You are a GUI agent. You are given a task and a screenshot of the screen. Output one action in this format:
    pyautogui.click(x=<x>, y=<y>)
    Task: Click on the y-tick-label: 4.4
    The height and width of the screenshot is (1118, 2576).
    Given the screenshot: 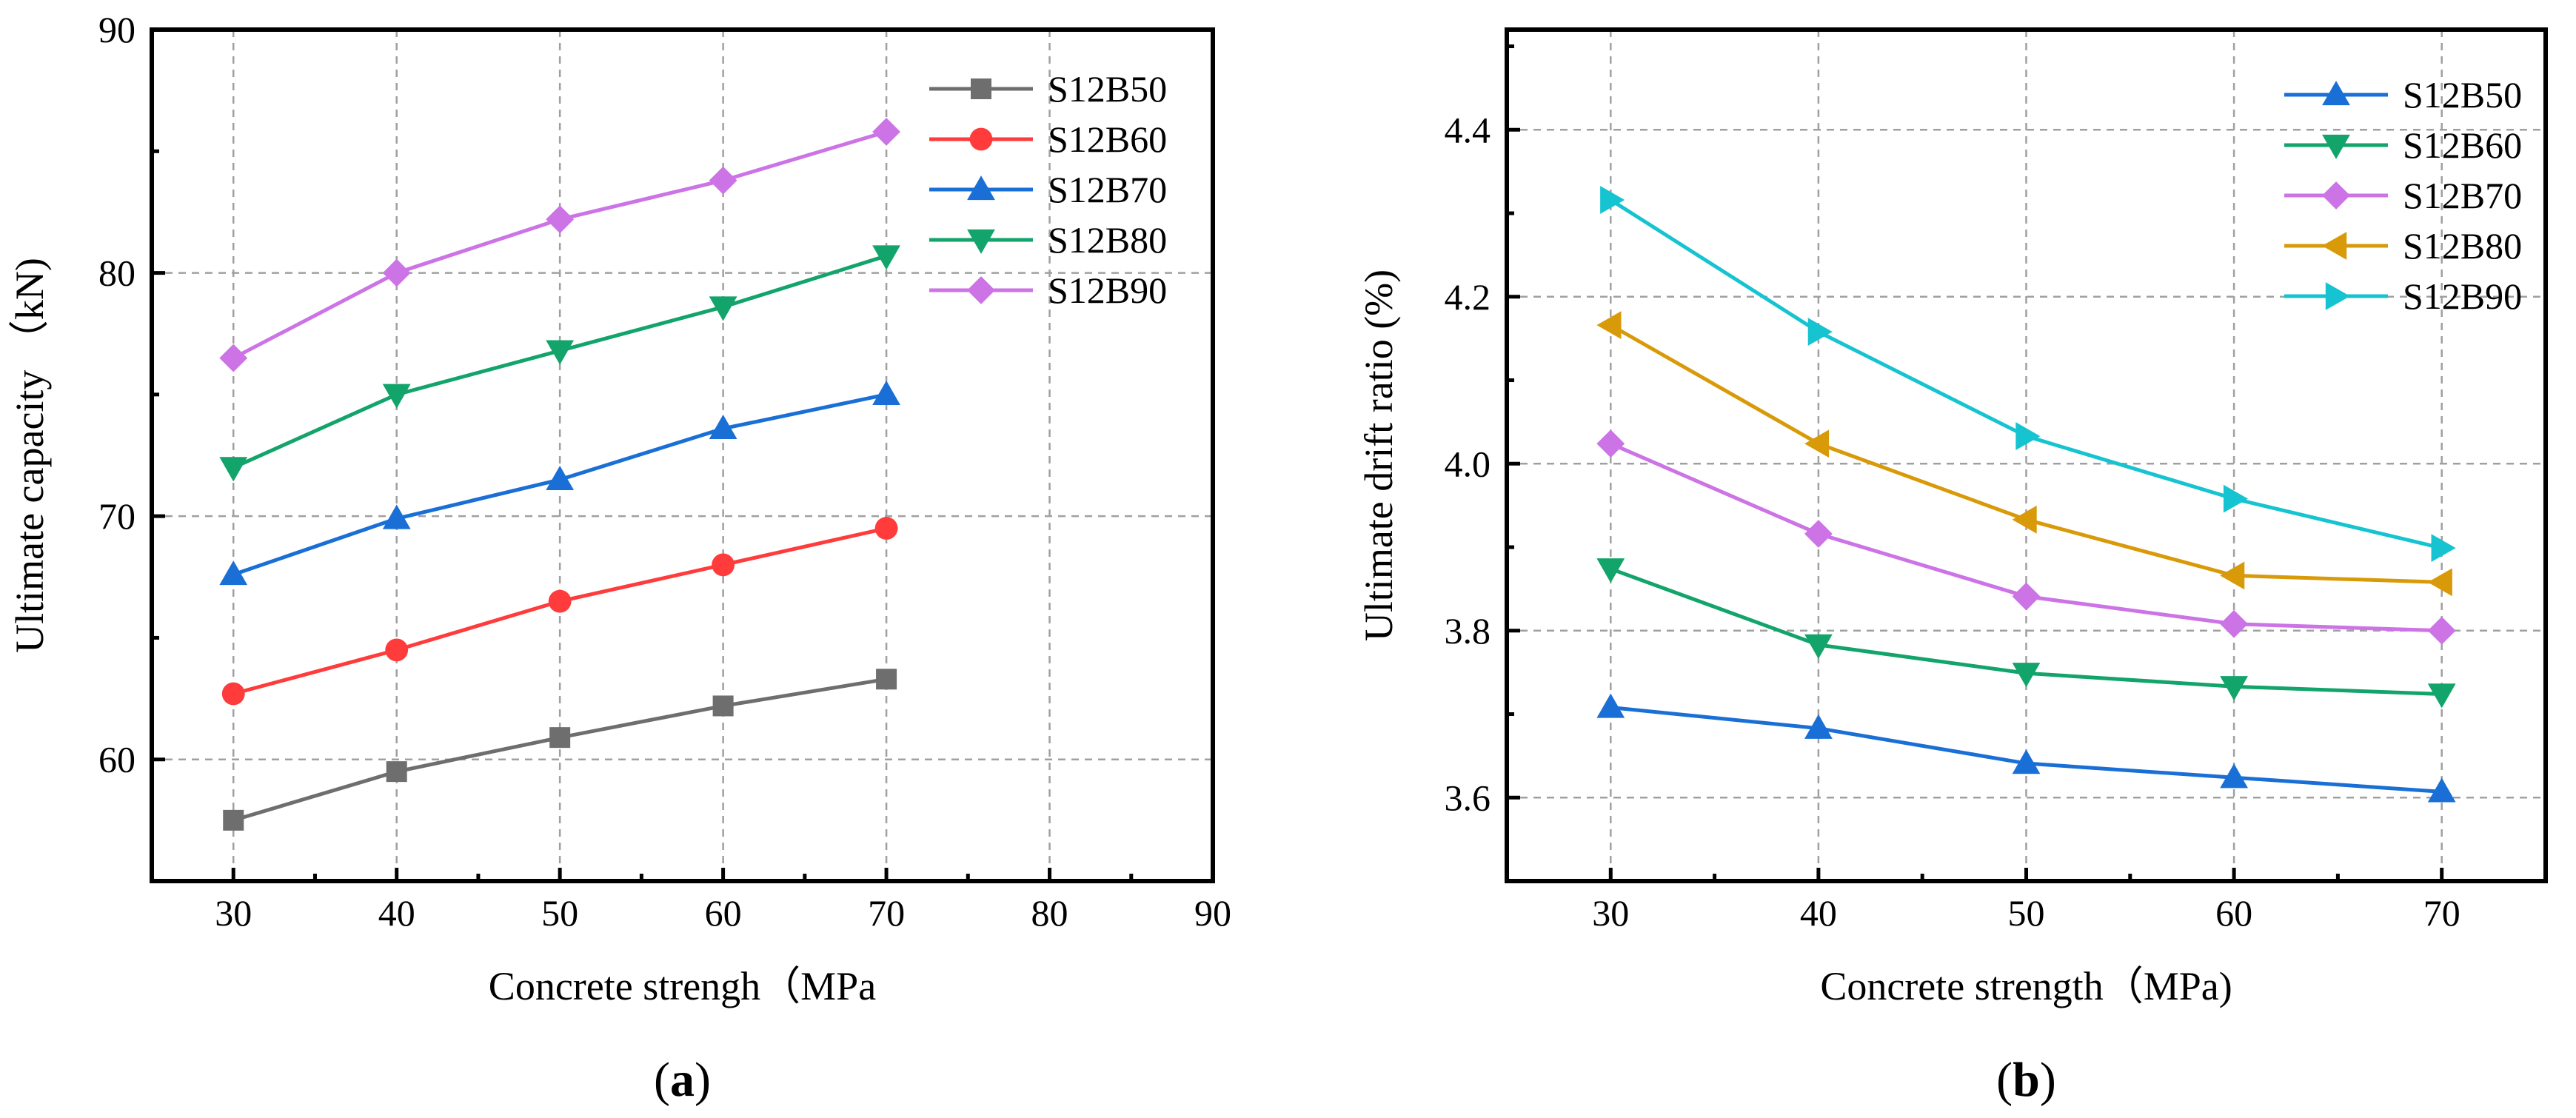 What is the action you would take?
    pyautogui.click(x=1468, y=129)
    